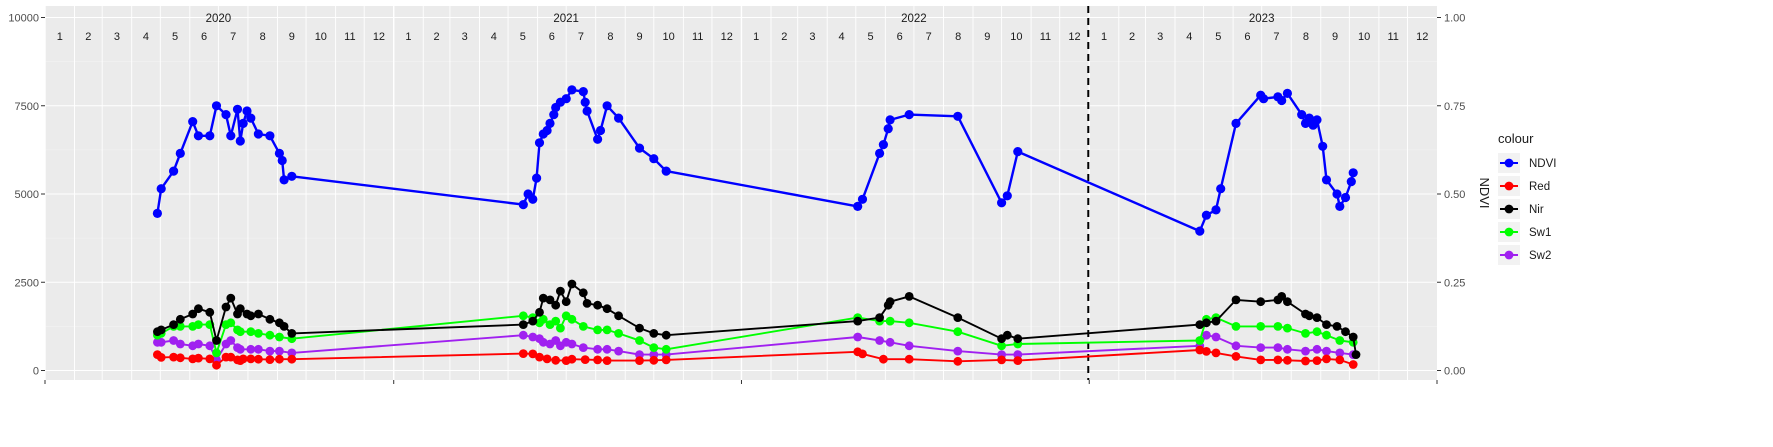  What do you see at coordinates (1454, 107) in the screenshot?
I see `y2-tick-label: 0.75` at bounding box center [1454, 107].